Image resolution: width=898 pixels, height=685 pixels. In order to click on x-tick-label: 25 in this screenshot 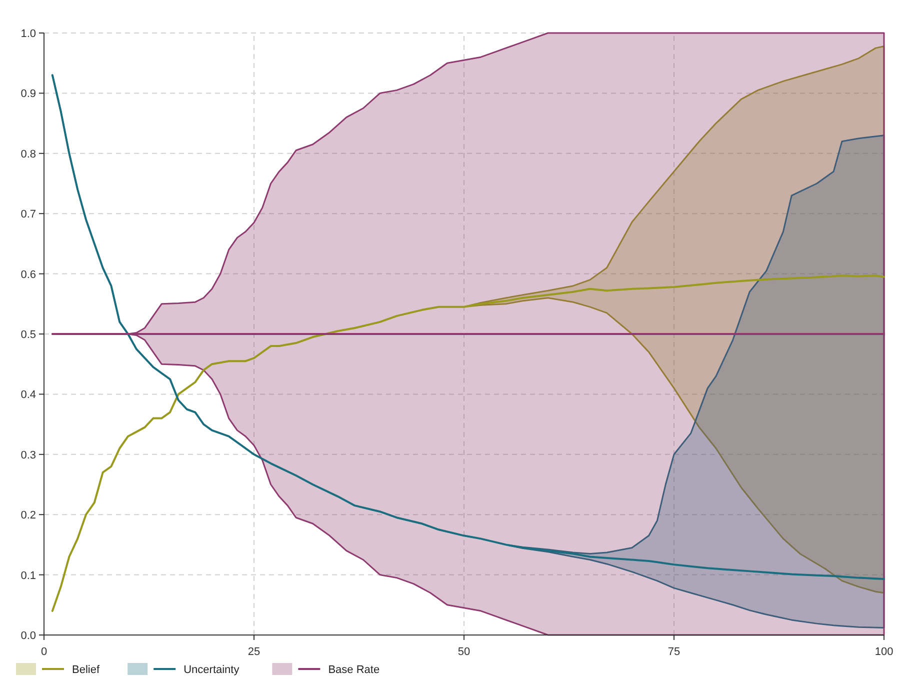, I will do `click(254, 652)`.